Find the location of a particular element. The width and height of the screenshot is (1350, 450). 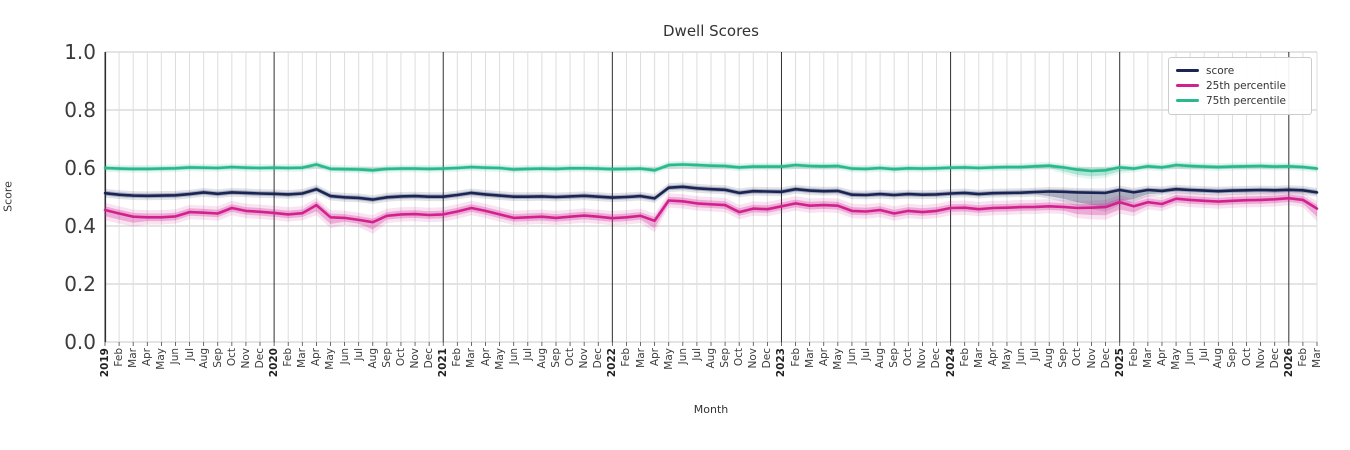

x-axis-label: Month is located at coordinates (711, 409).